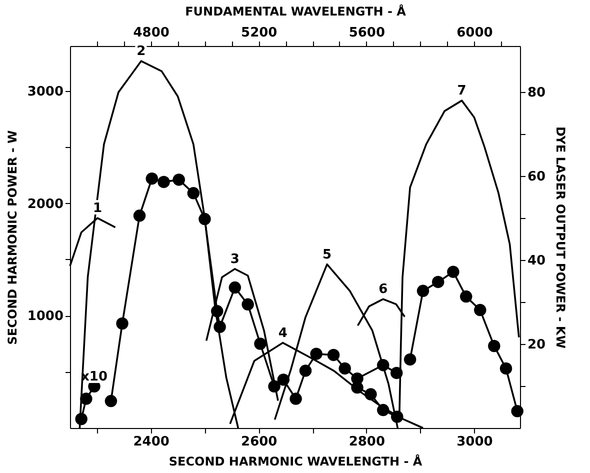 Image resolution: width=590 pixels, height=473 pixels. Describe the element at coordinates (537, 345) in the screenshot. I see `y2-tick-label: 20` at that location.